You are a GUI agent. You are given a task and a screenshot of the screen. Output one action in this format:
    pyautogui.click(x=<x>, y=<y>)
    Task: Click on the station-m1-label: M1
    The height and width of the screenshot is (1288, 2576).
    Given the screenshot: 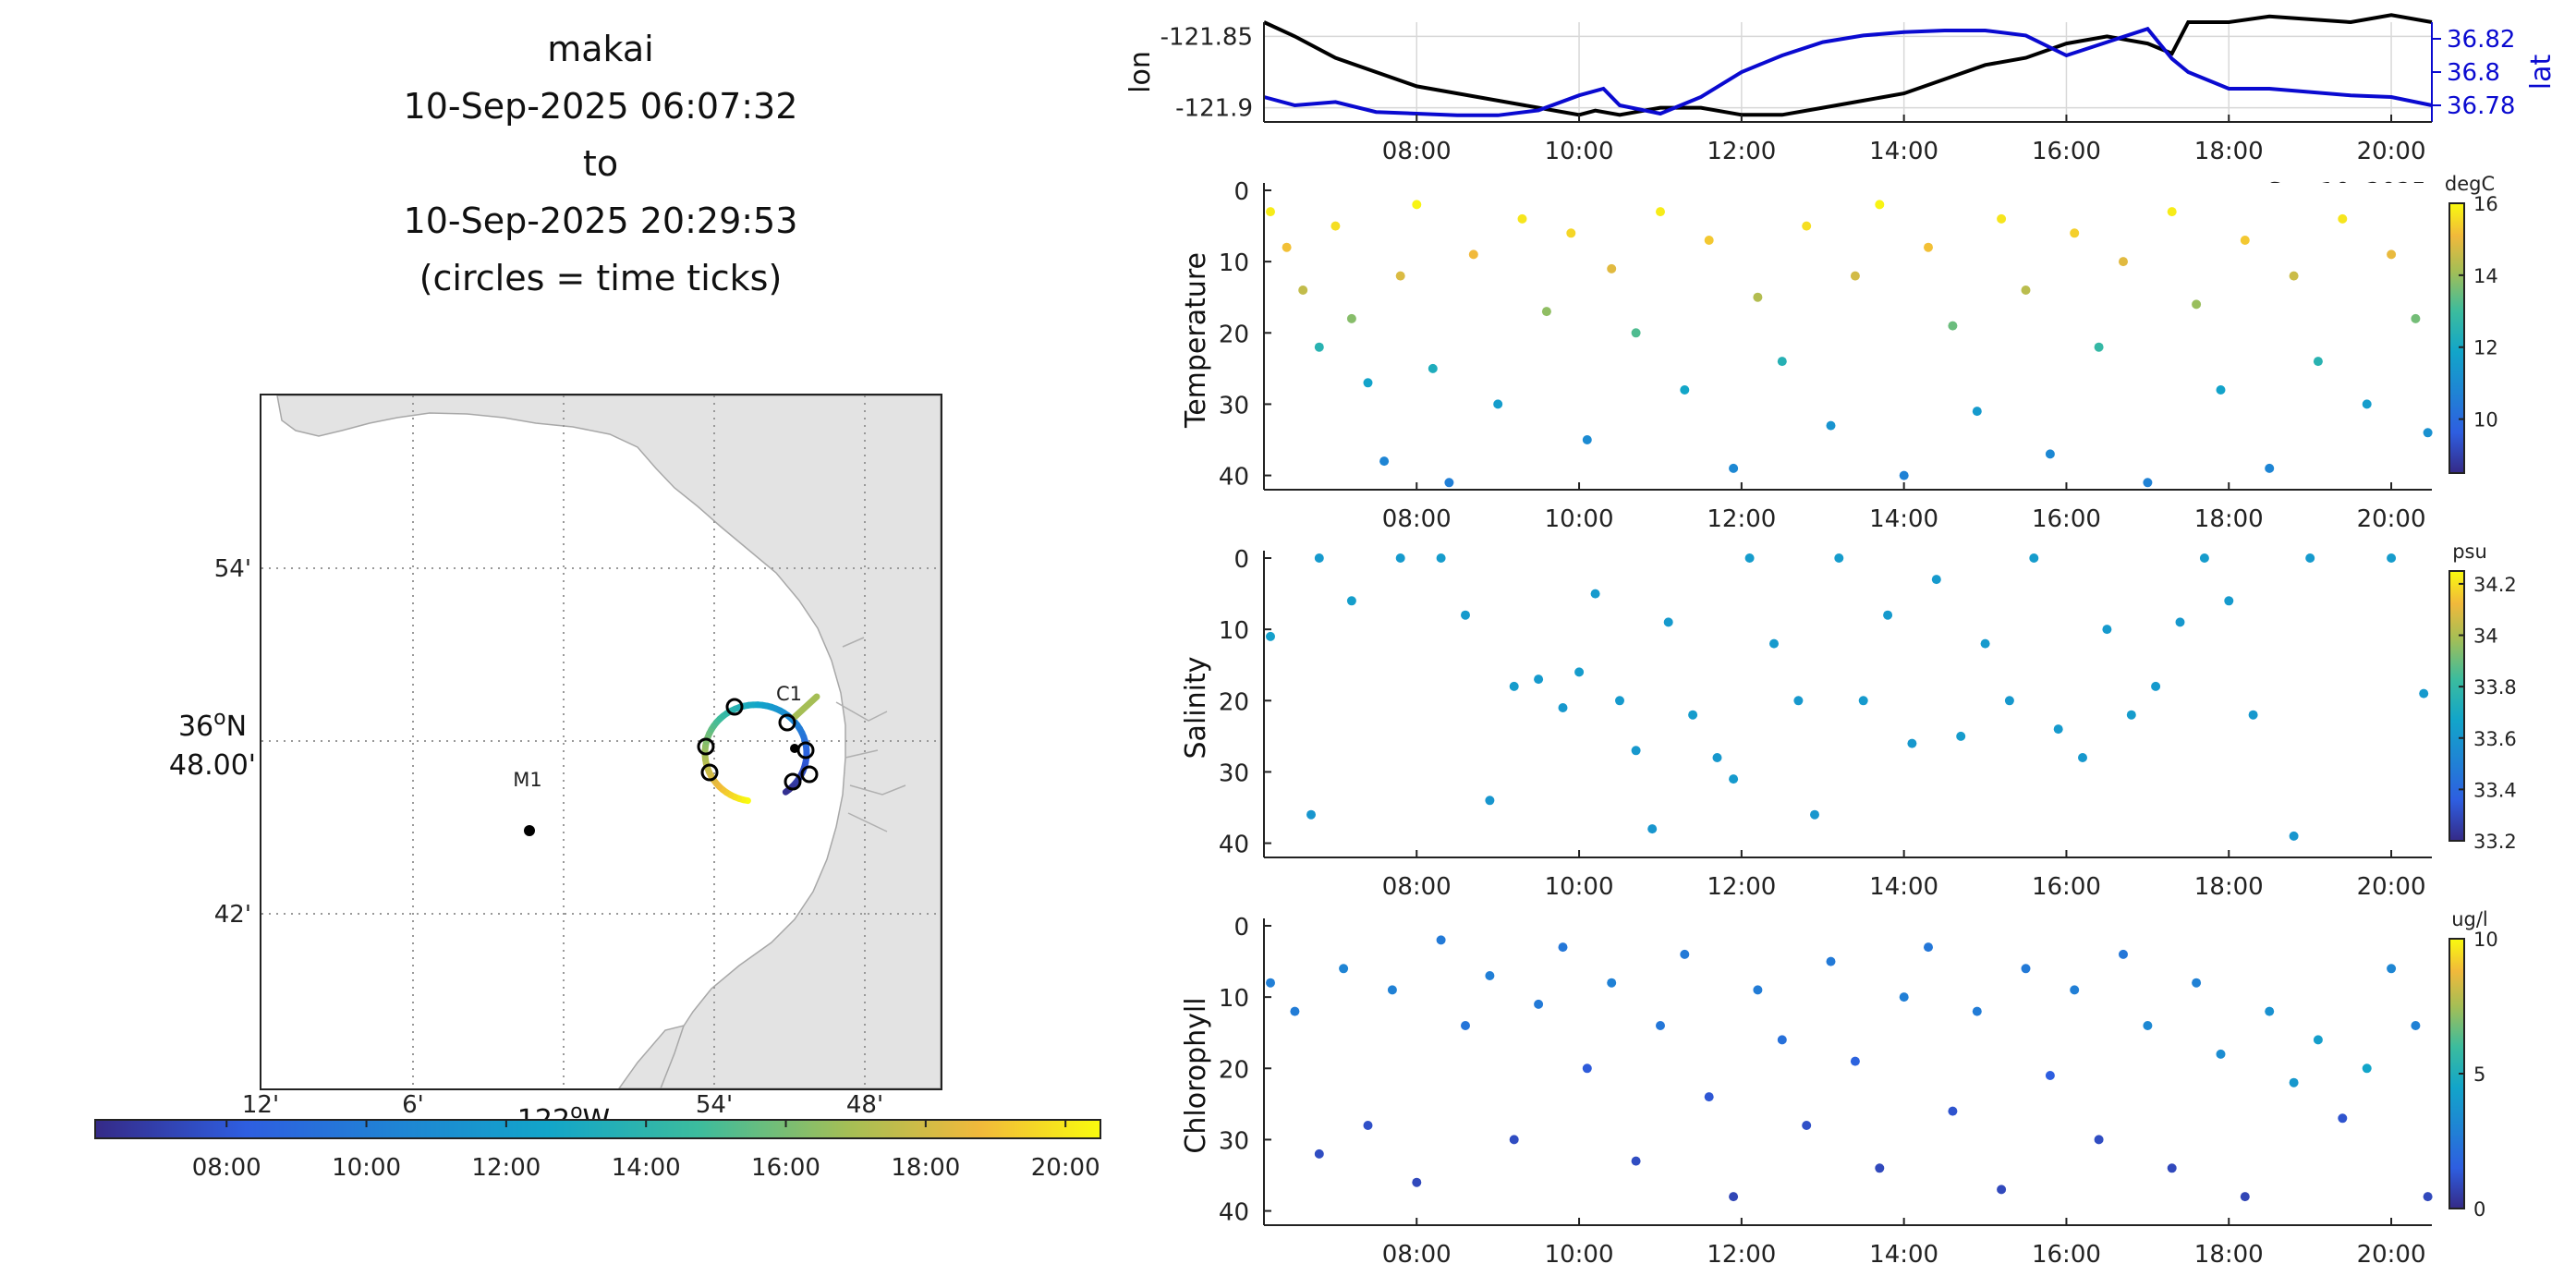 What is the action you would take?
    pyautogui.click(x=527, y=780)
    